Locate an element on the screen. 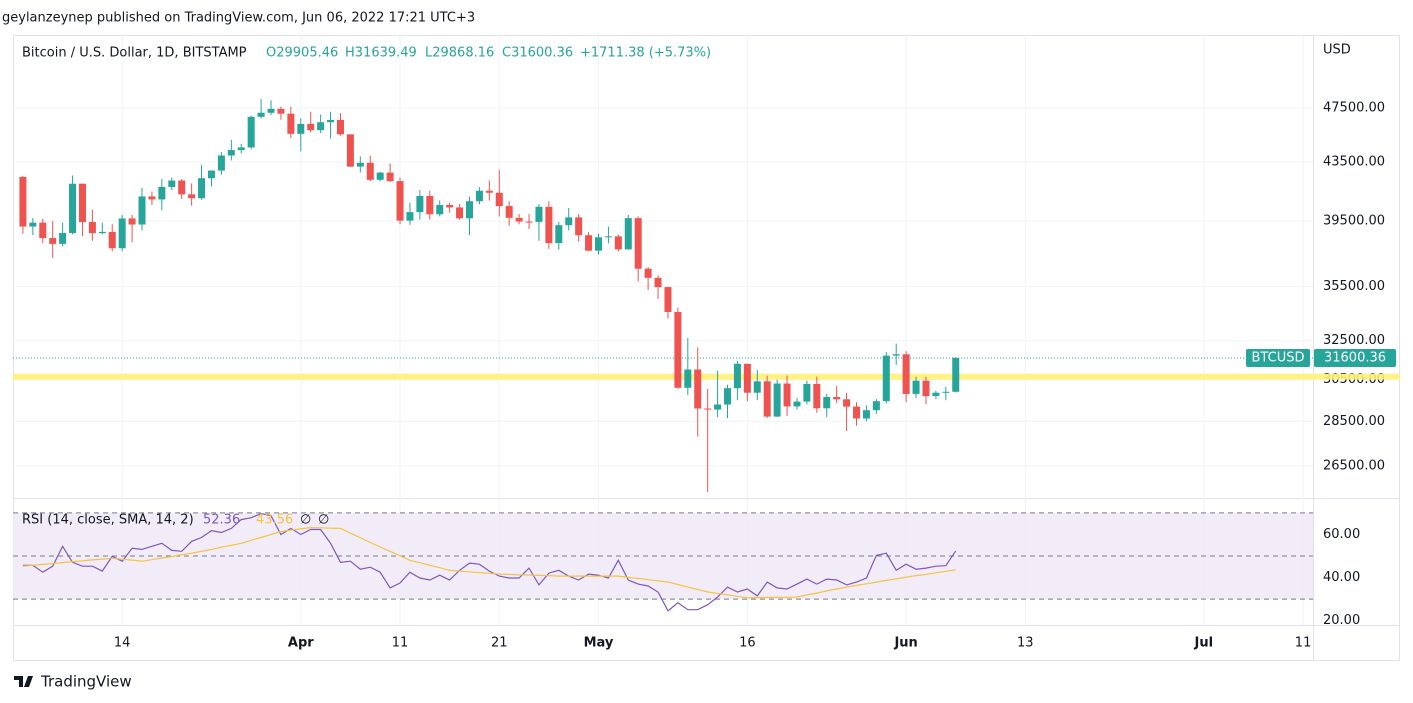  price-tick-label: 28500.00 is located at coordinates (1354, 421).